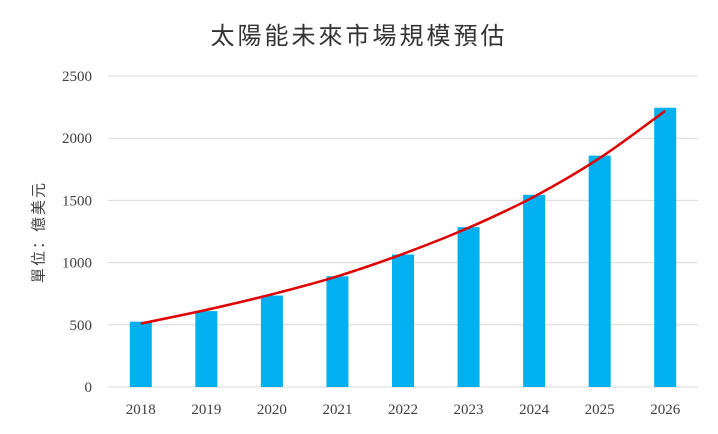  Describe the element at coordinates (359, 36) in the screenshot. I see `chart-title: 太陽能未來市場規模預估` at that location.